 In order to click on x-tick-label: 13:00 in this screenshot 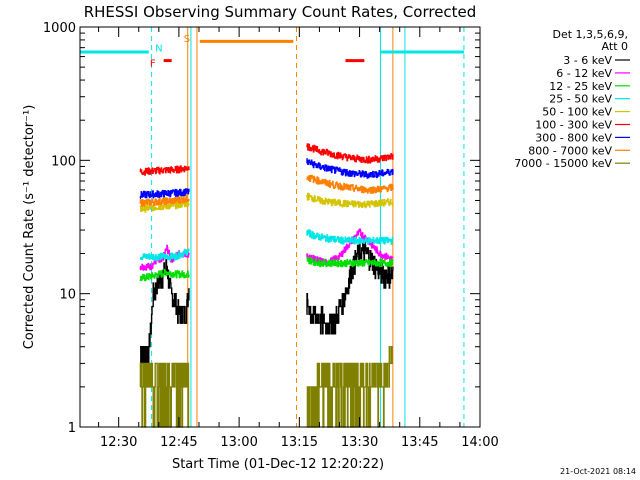, I will do `click(238, 442)`.